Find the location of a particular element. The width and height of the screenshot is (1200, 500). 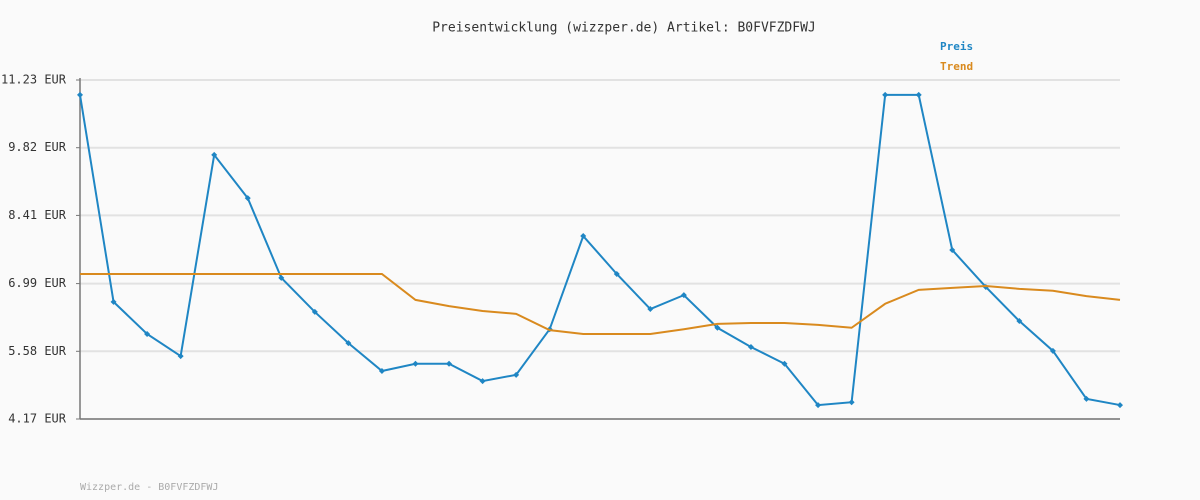

y-tick-label: 4.17 EUR is located at coordinates (37, 419).